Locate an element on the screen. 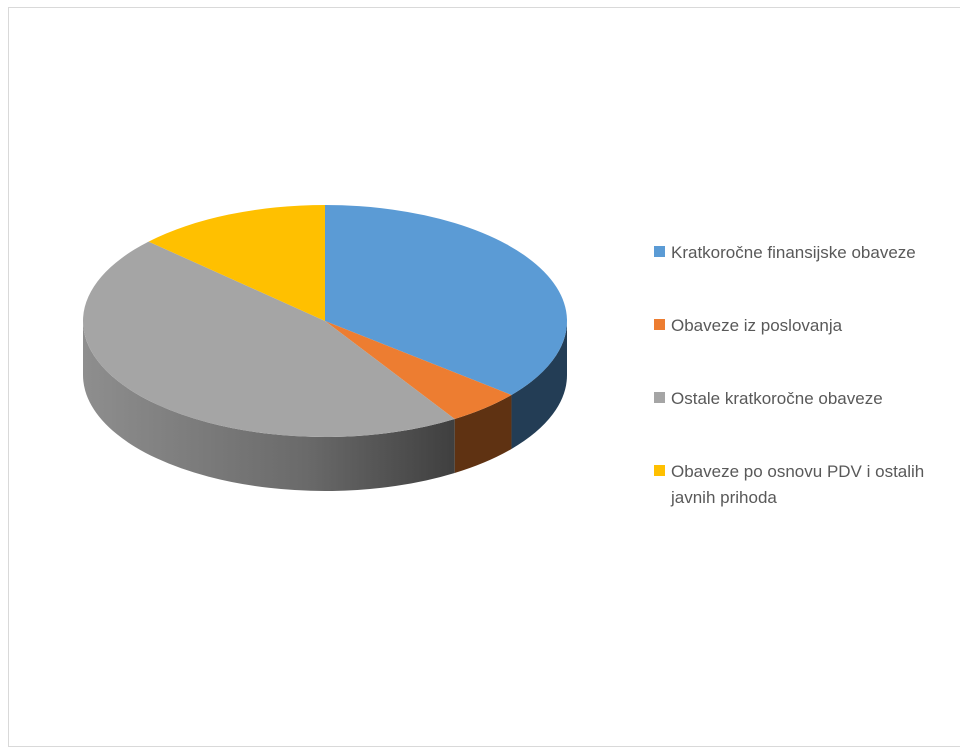 The width and height of the screenshot is (960, 747). pie-side-ostale-kratkorocne is located at coordinates (268, 406).